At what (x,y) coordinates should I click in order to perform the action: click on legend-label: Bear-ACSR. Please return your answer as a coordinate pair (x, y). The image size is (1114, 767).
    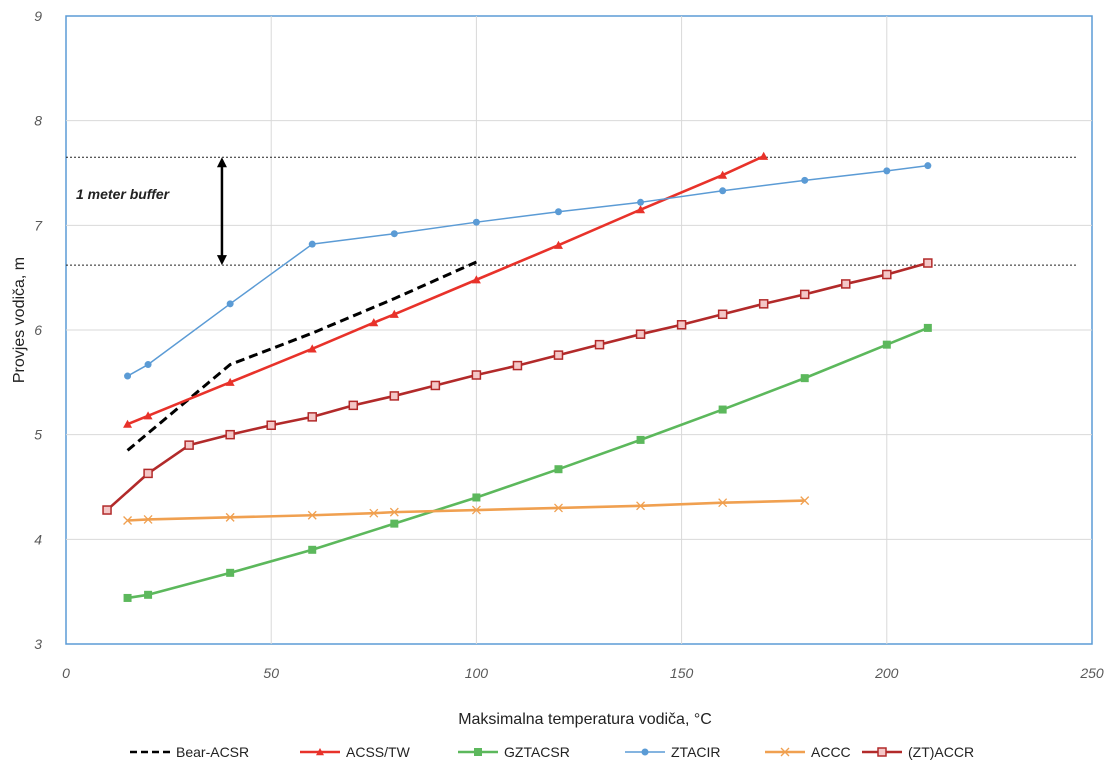
    Looking at the image, I should click on (212, 752).